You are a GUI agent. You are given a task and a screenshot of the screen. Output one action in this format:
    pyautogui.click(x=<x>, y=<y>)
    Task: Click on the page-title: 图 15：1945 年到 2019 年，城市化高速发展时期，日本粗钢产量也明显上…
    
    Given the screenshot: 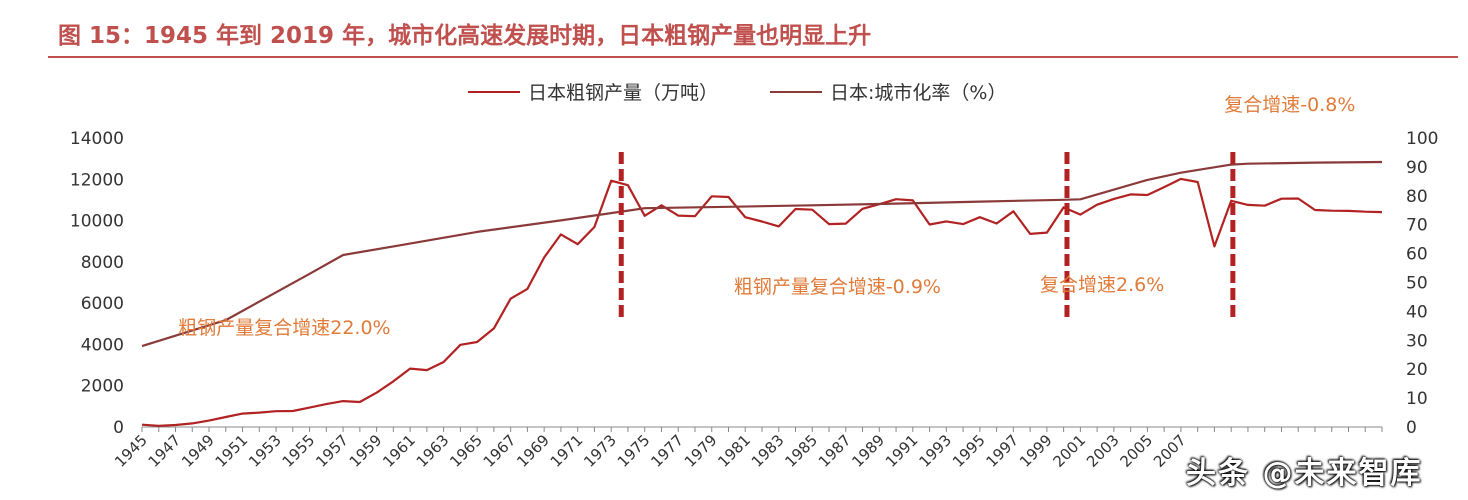 What is the action you would take?
    pyautogui.click(x=465, y=36)
    